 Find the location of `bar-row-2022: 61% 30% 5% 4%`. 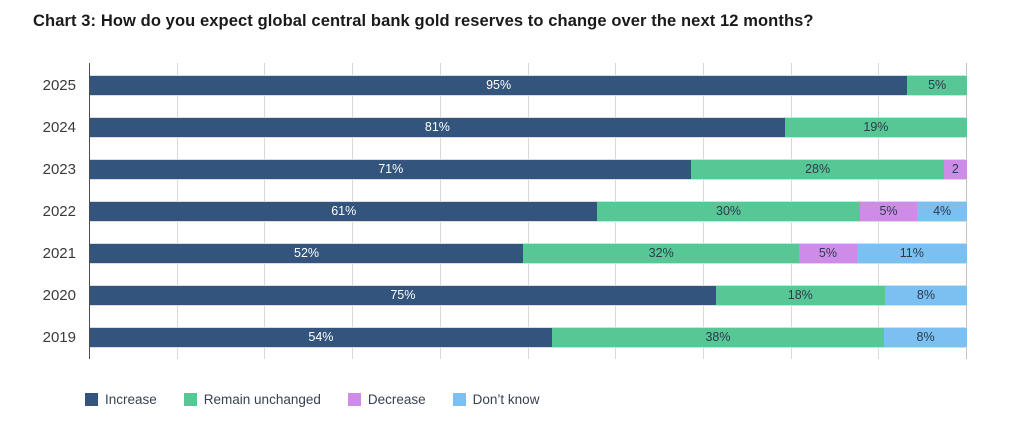

bar-row-2022: 61% 30% 5% 4% is located at coordinates (528, 211).